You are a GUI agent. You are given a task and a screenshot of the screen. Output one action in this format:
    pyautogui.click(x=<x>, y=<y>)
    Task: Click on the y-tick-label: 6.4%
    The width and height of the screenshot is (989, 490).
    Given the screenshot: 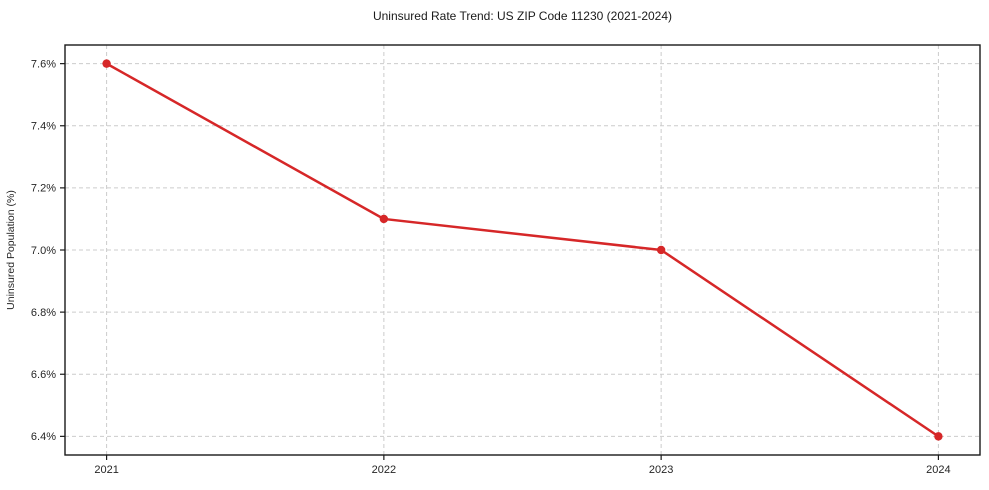 What is the action you would take?
    pyautogui.click(x=43, y=437)
    